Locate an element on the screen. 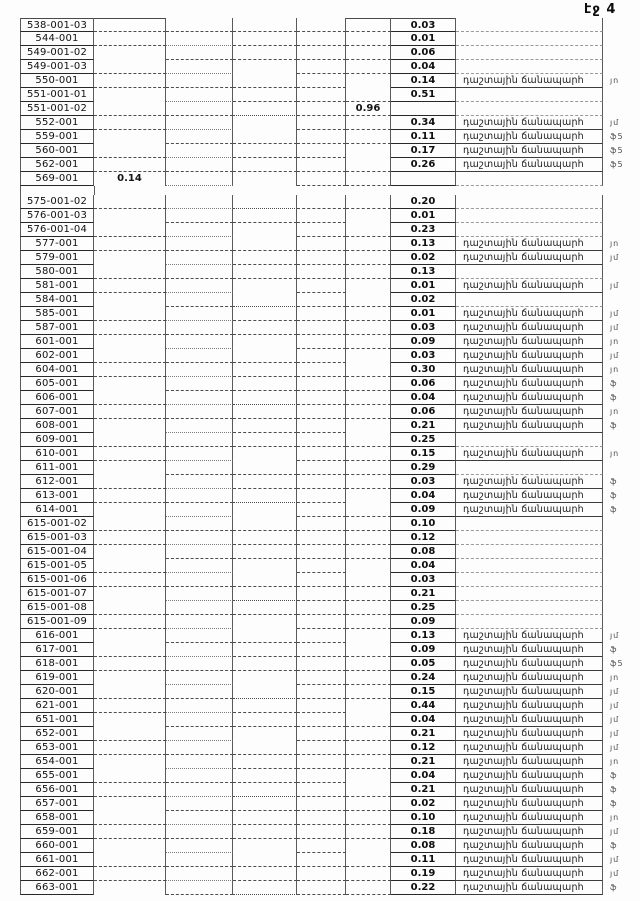  parcel-code-cell: 615-001-05 is located at coordinates (57, 566).